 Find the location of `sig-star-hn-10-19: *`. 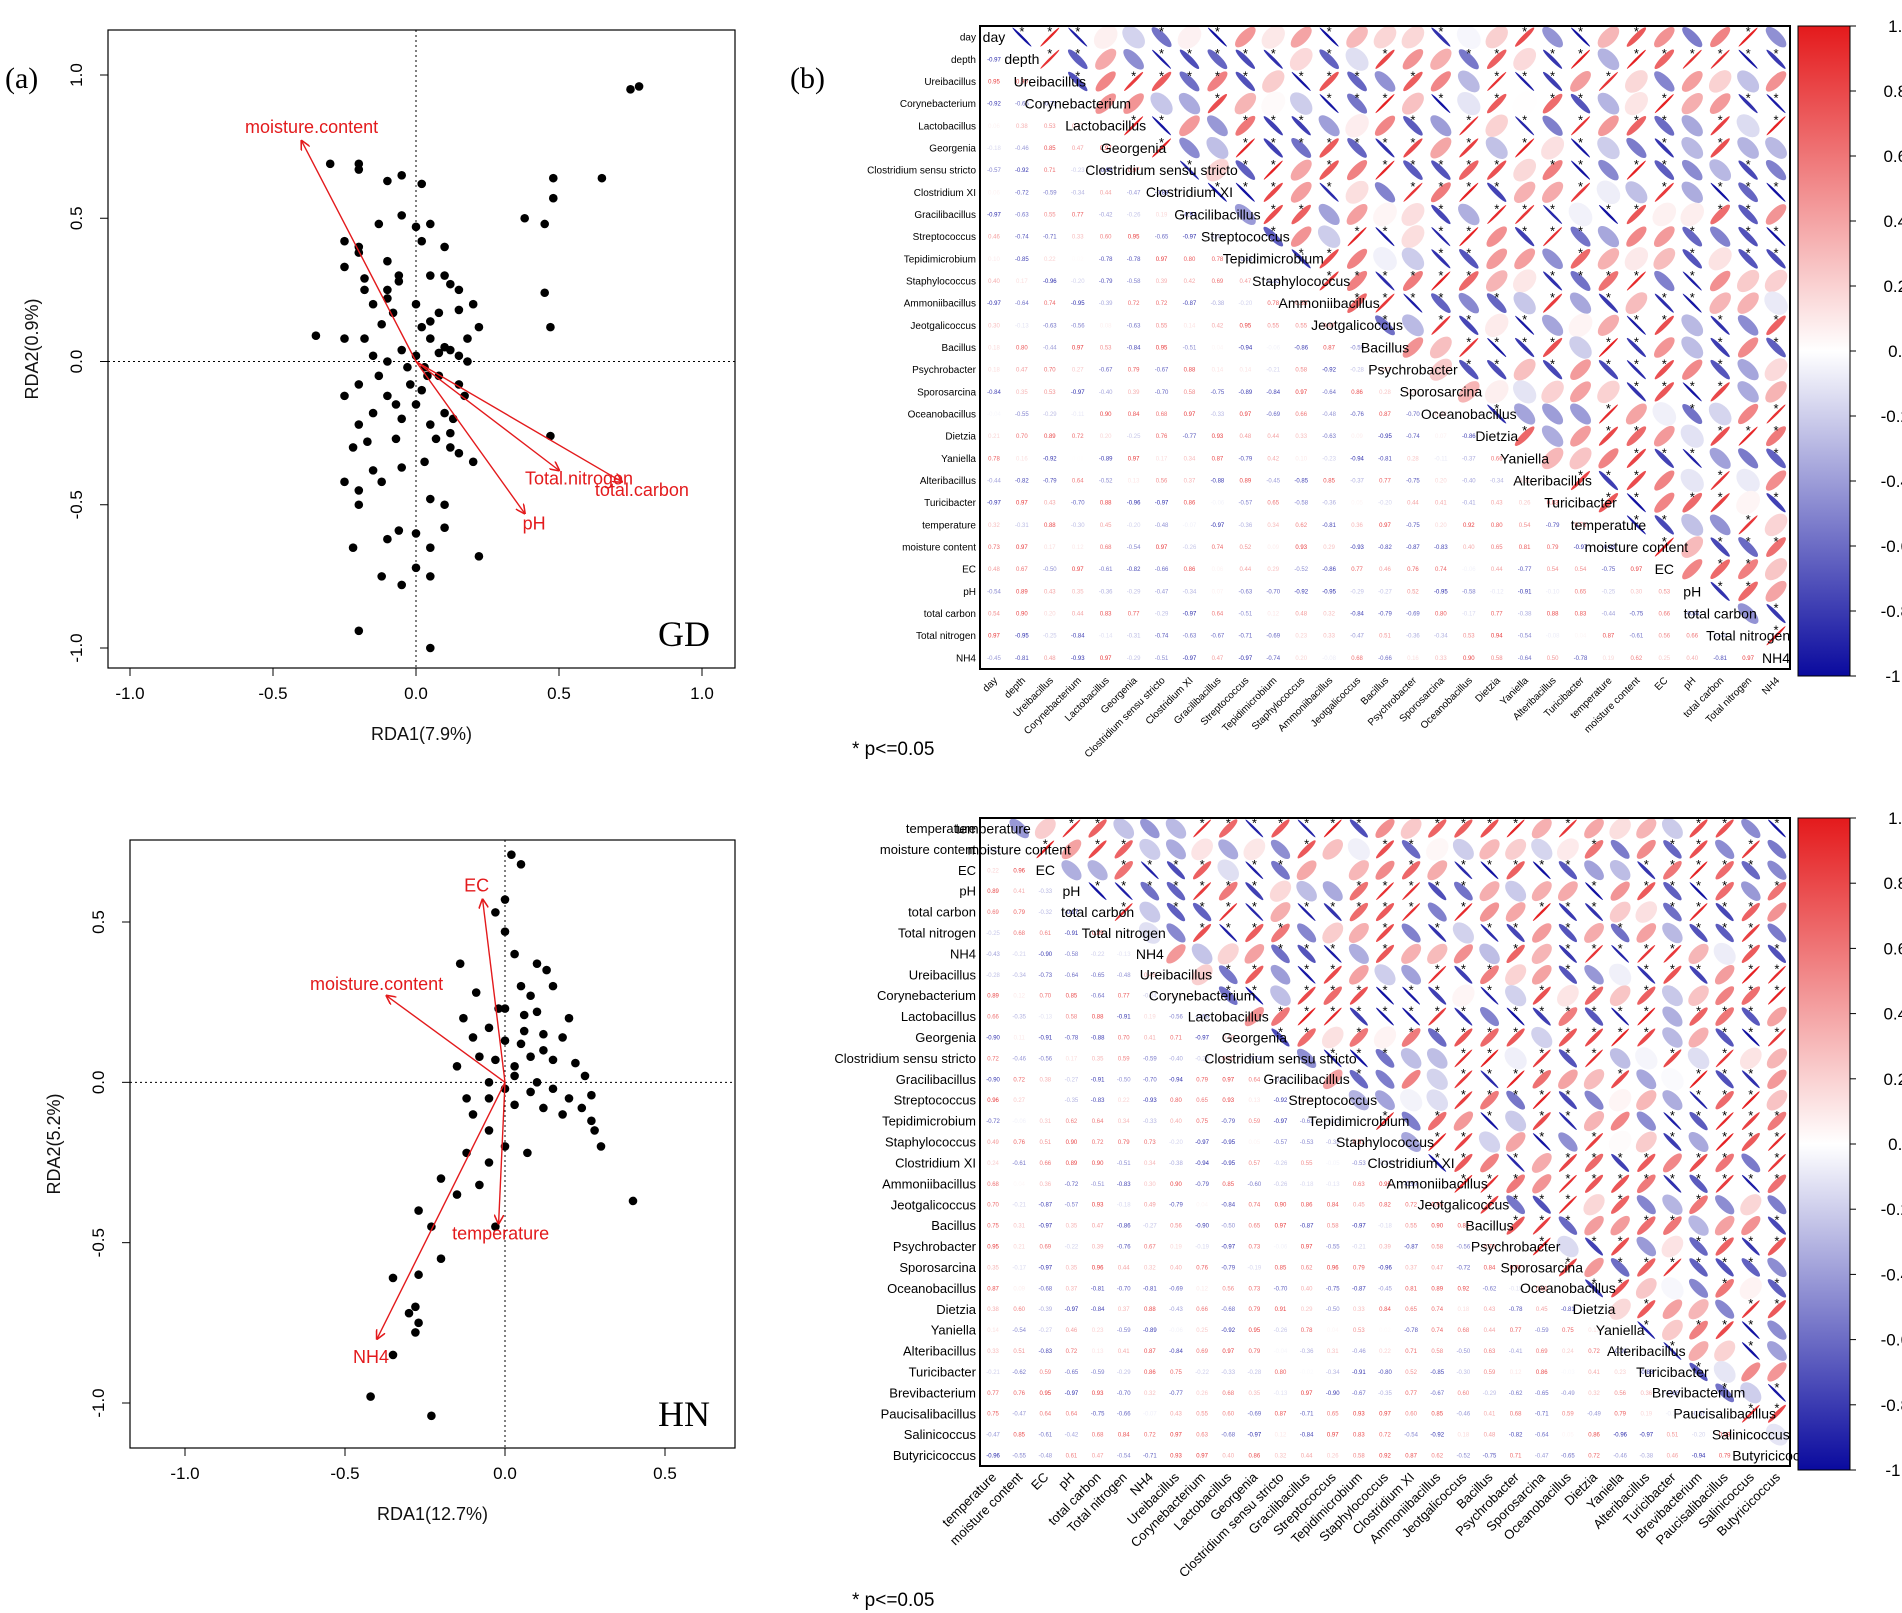

sig-star-hn-10-19: * is located at coordinates (1489, 1031).